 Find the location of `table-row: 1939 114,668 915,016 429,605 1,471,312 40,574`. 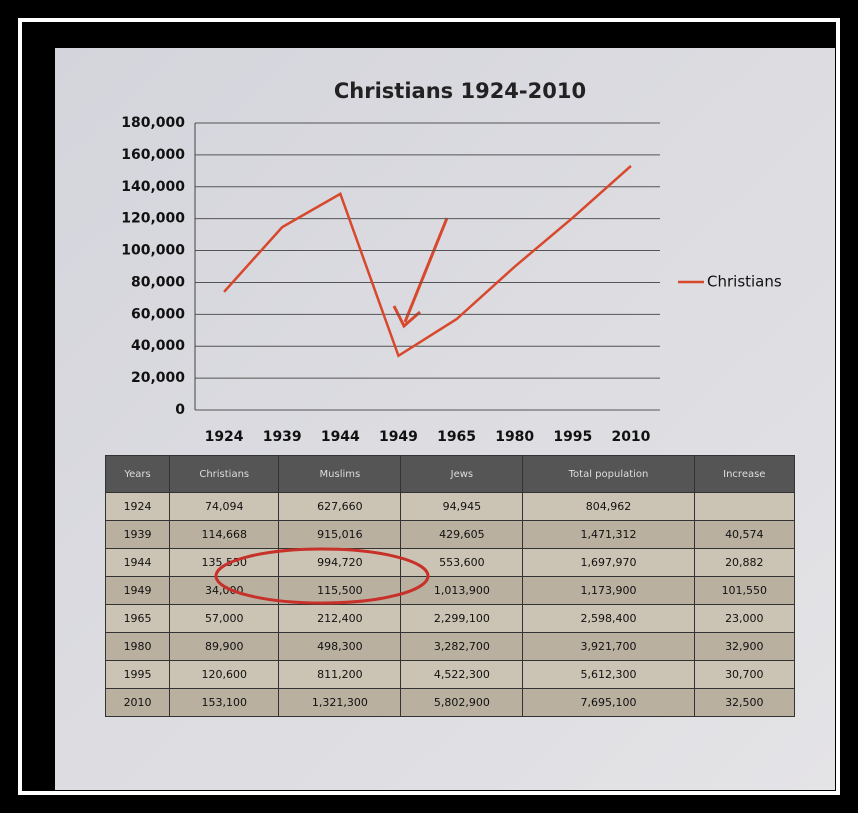

table-row: 1939 114,668 915,016 429,605 1,471,312 40,574 is located at coordinates (450, 534).